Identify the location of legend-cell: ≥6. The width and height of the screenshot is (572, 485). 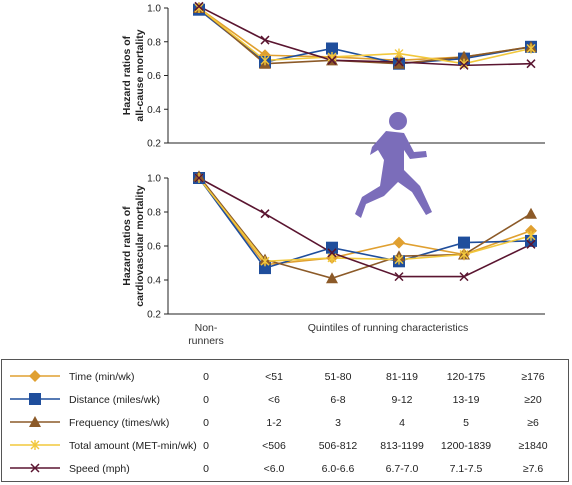
(533, 423).